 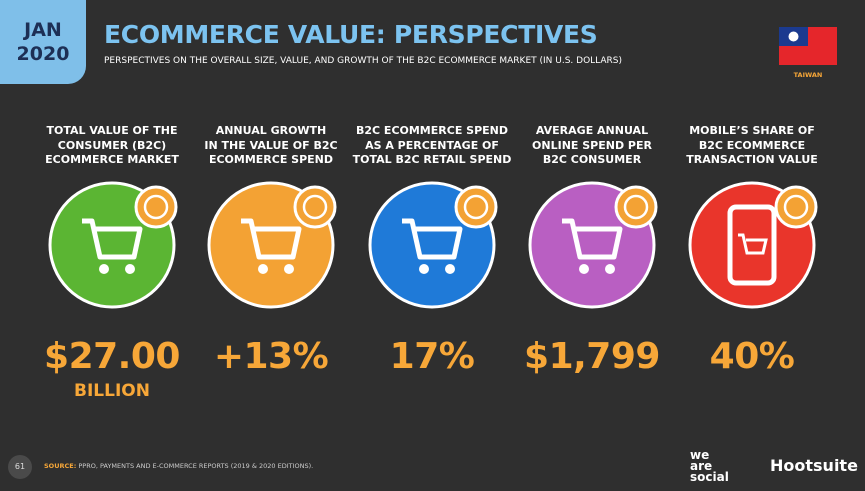 I want to click on brand: Hootsuite, so click(x=814, y=465).